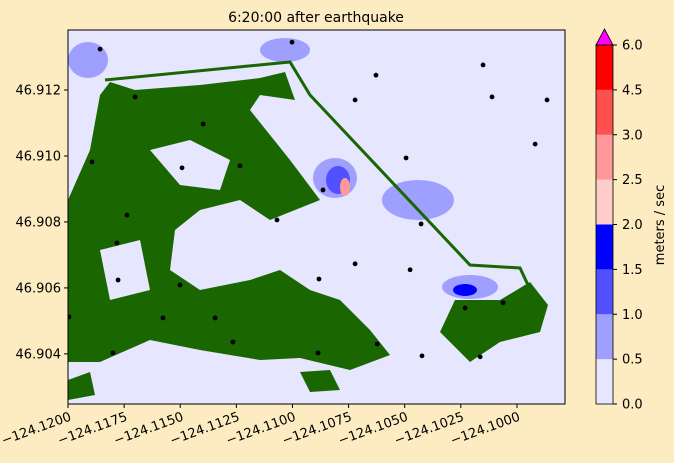  What do you see at coordinates (39, 91) in the screenshot?
I see `y-tick-label: 46.912` at bounding box center [39, 91].